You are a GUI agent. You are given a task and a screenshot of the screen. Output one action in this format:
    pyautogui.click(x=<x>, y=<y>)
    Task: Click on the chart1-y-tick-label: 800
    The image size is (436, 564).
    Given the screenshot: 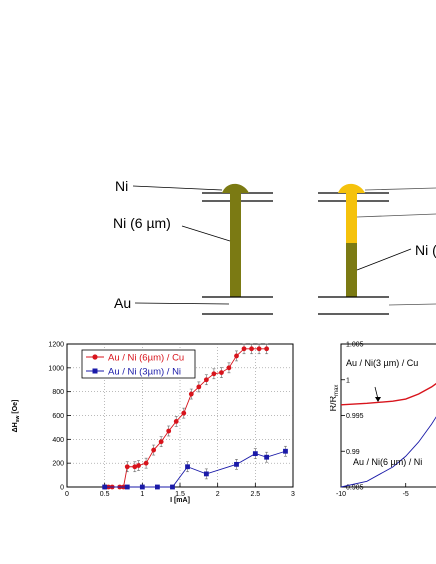 What is the action you would take?
    pyautogui.click(x=58, y=392)
    